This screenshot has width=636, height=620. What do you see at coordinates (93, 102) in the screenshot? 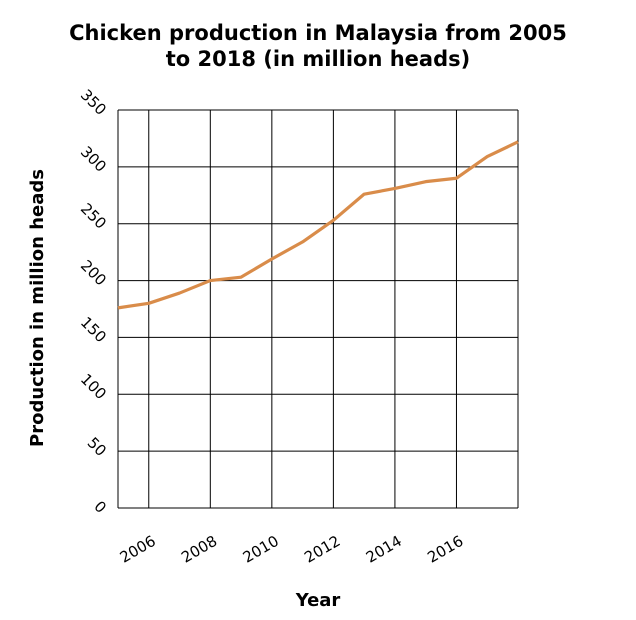
I see `y-tick-label: 350` at bounding box center [93, 102].